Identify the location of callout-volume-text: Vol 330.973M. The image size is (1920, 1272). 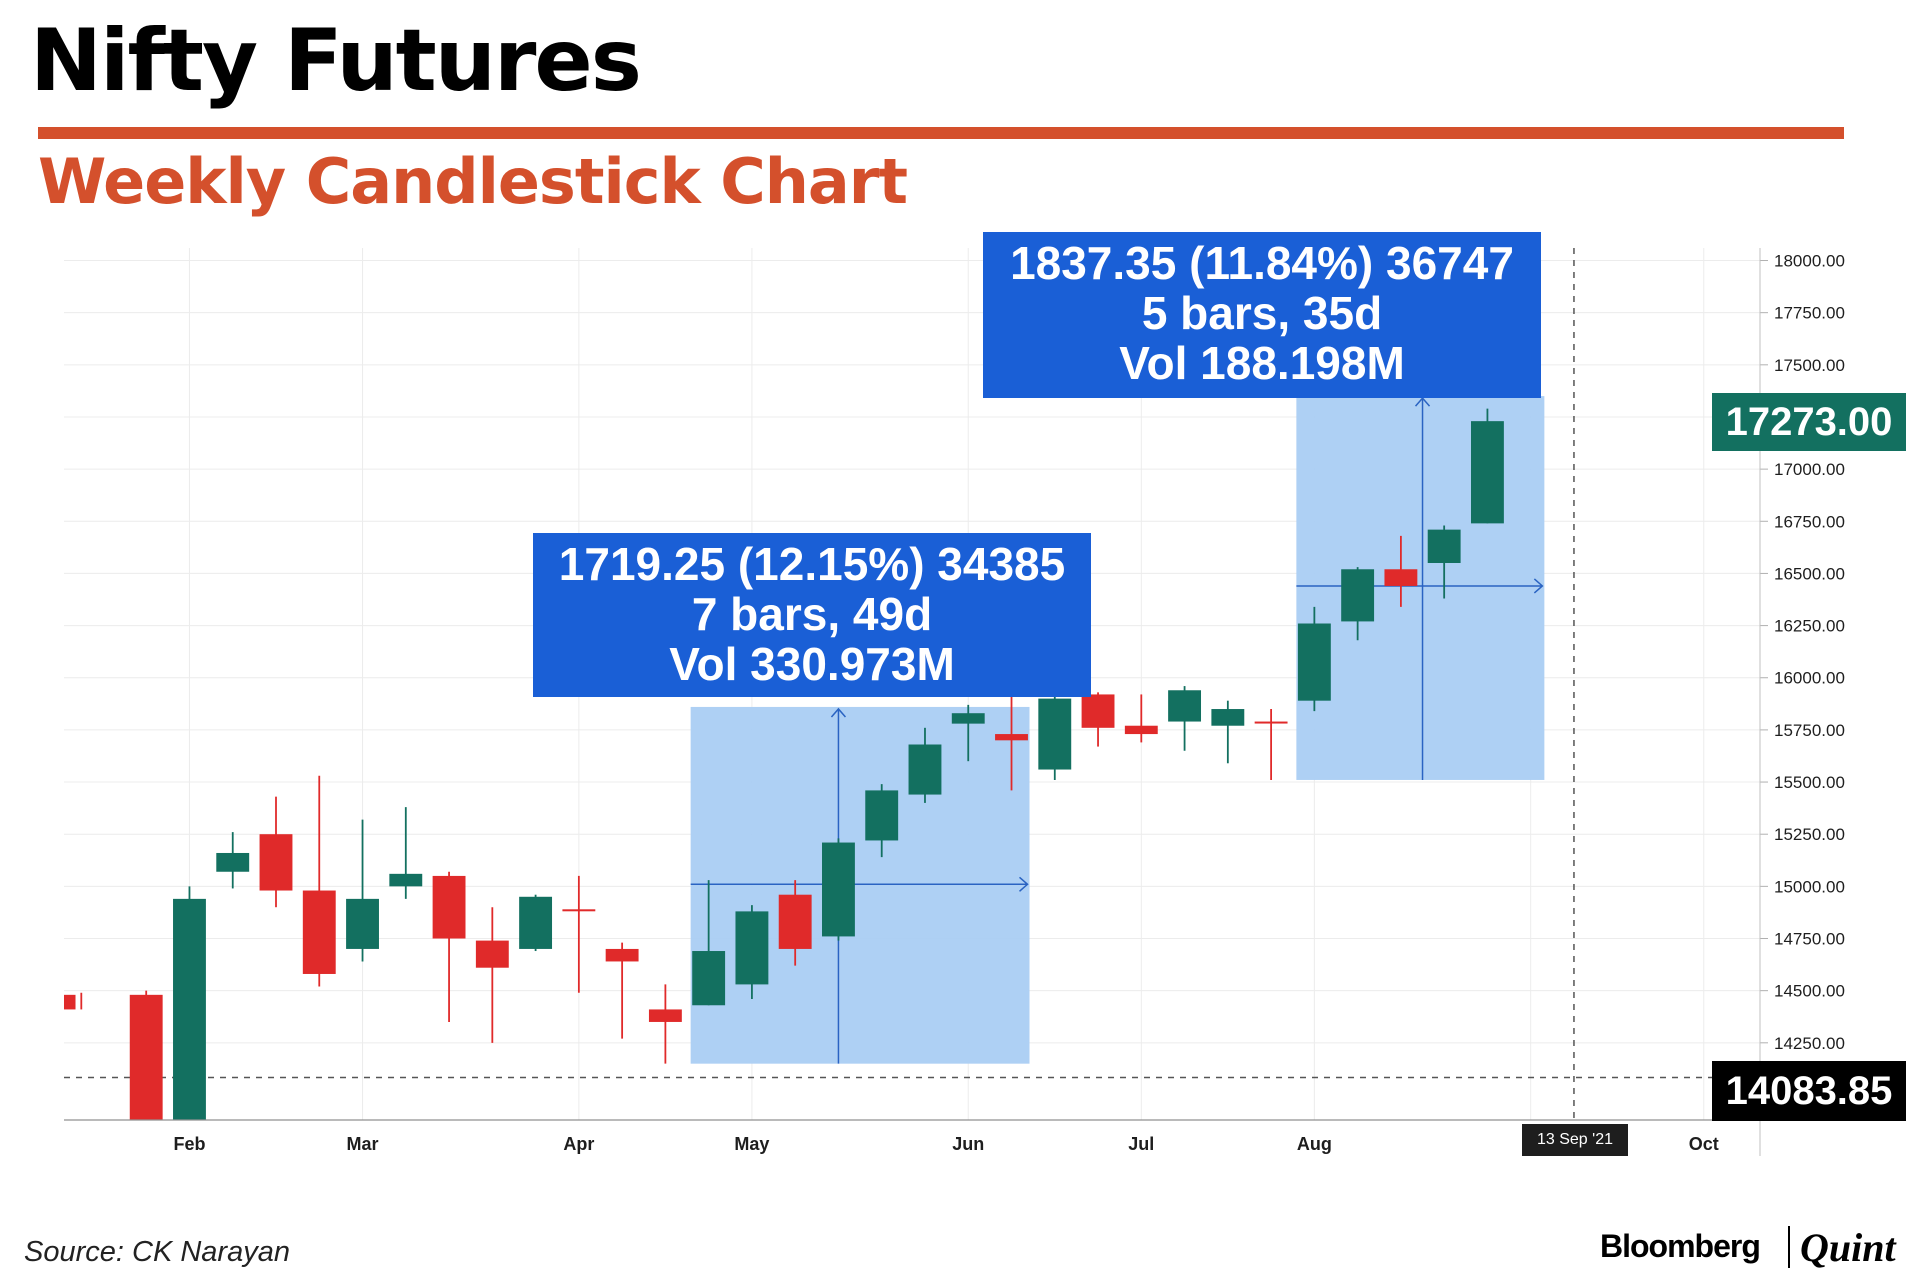
(812, 664).